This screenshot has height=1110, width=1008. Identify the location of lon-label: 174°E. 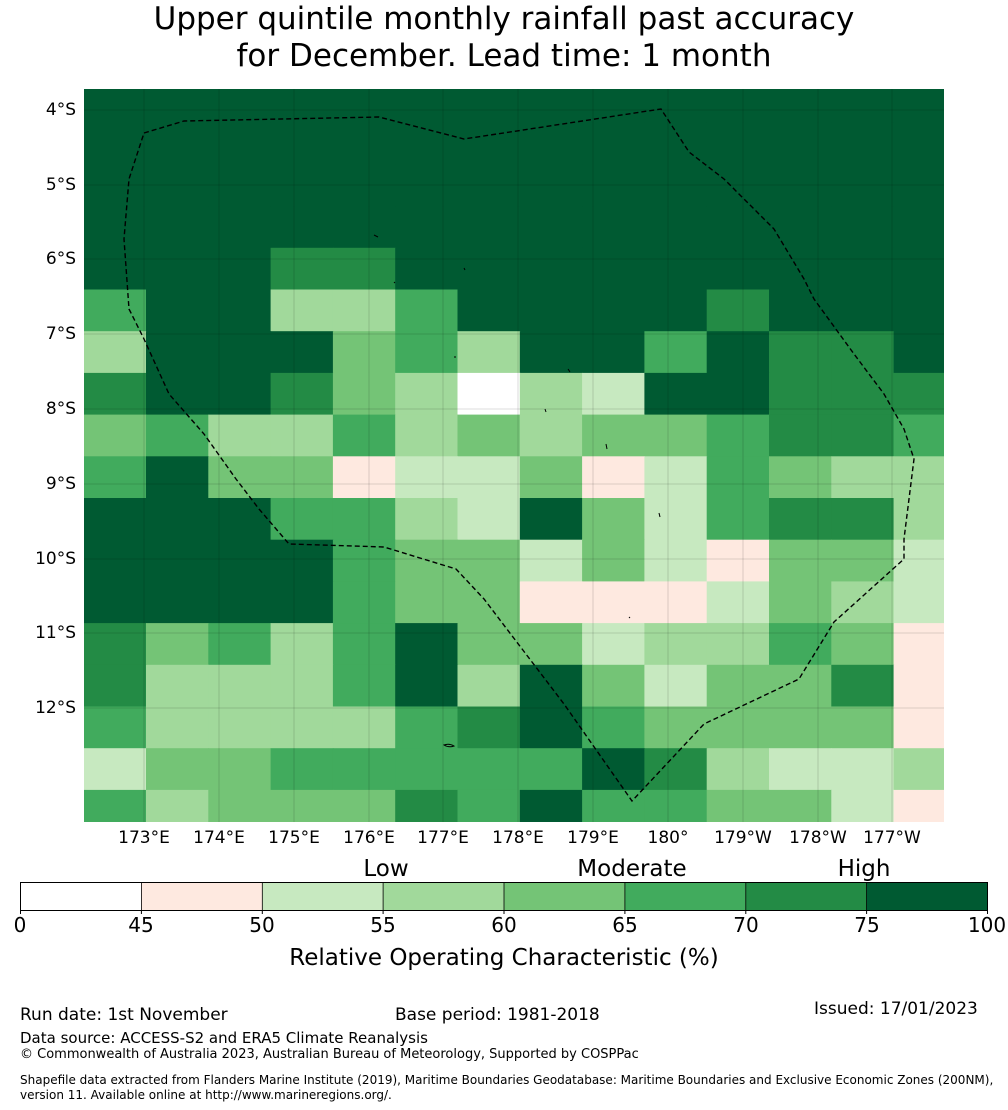
(219, 838).